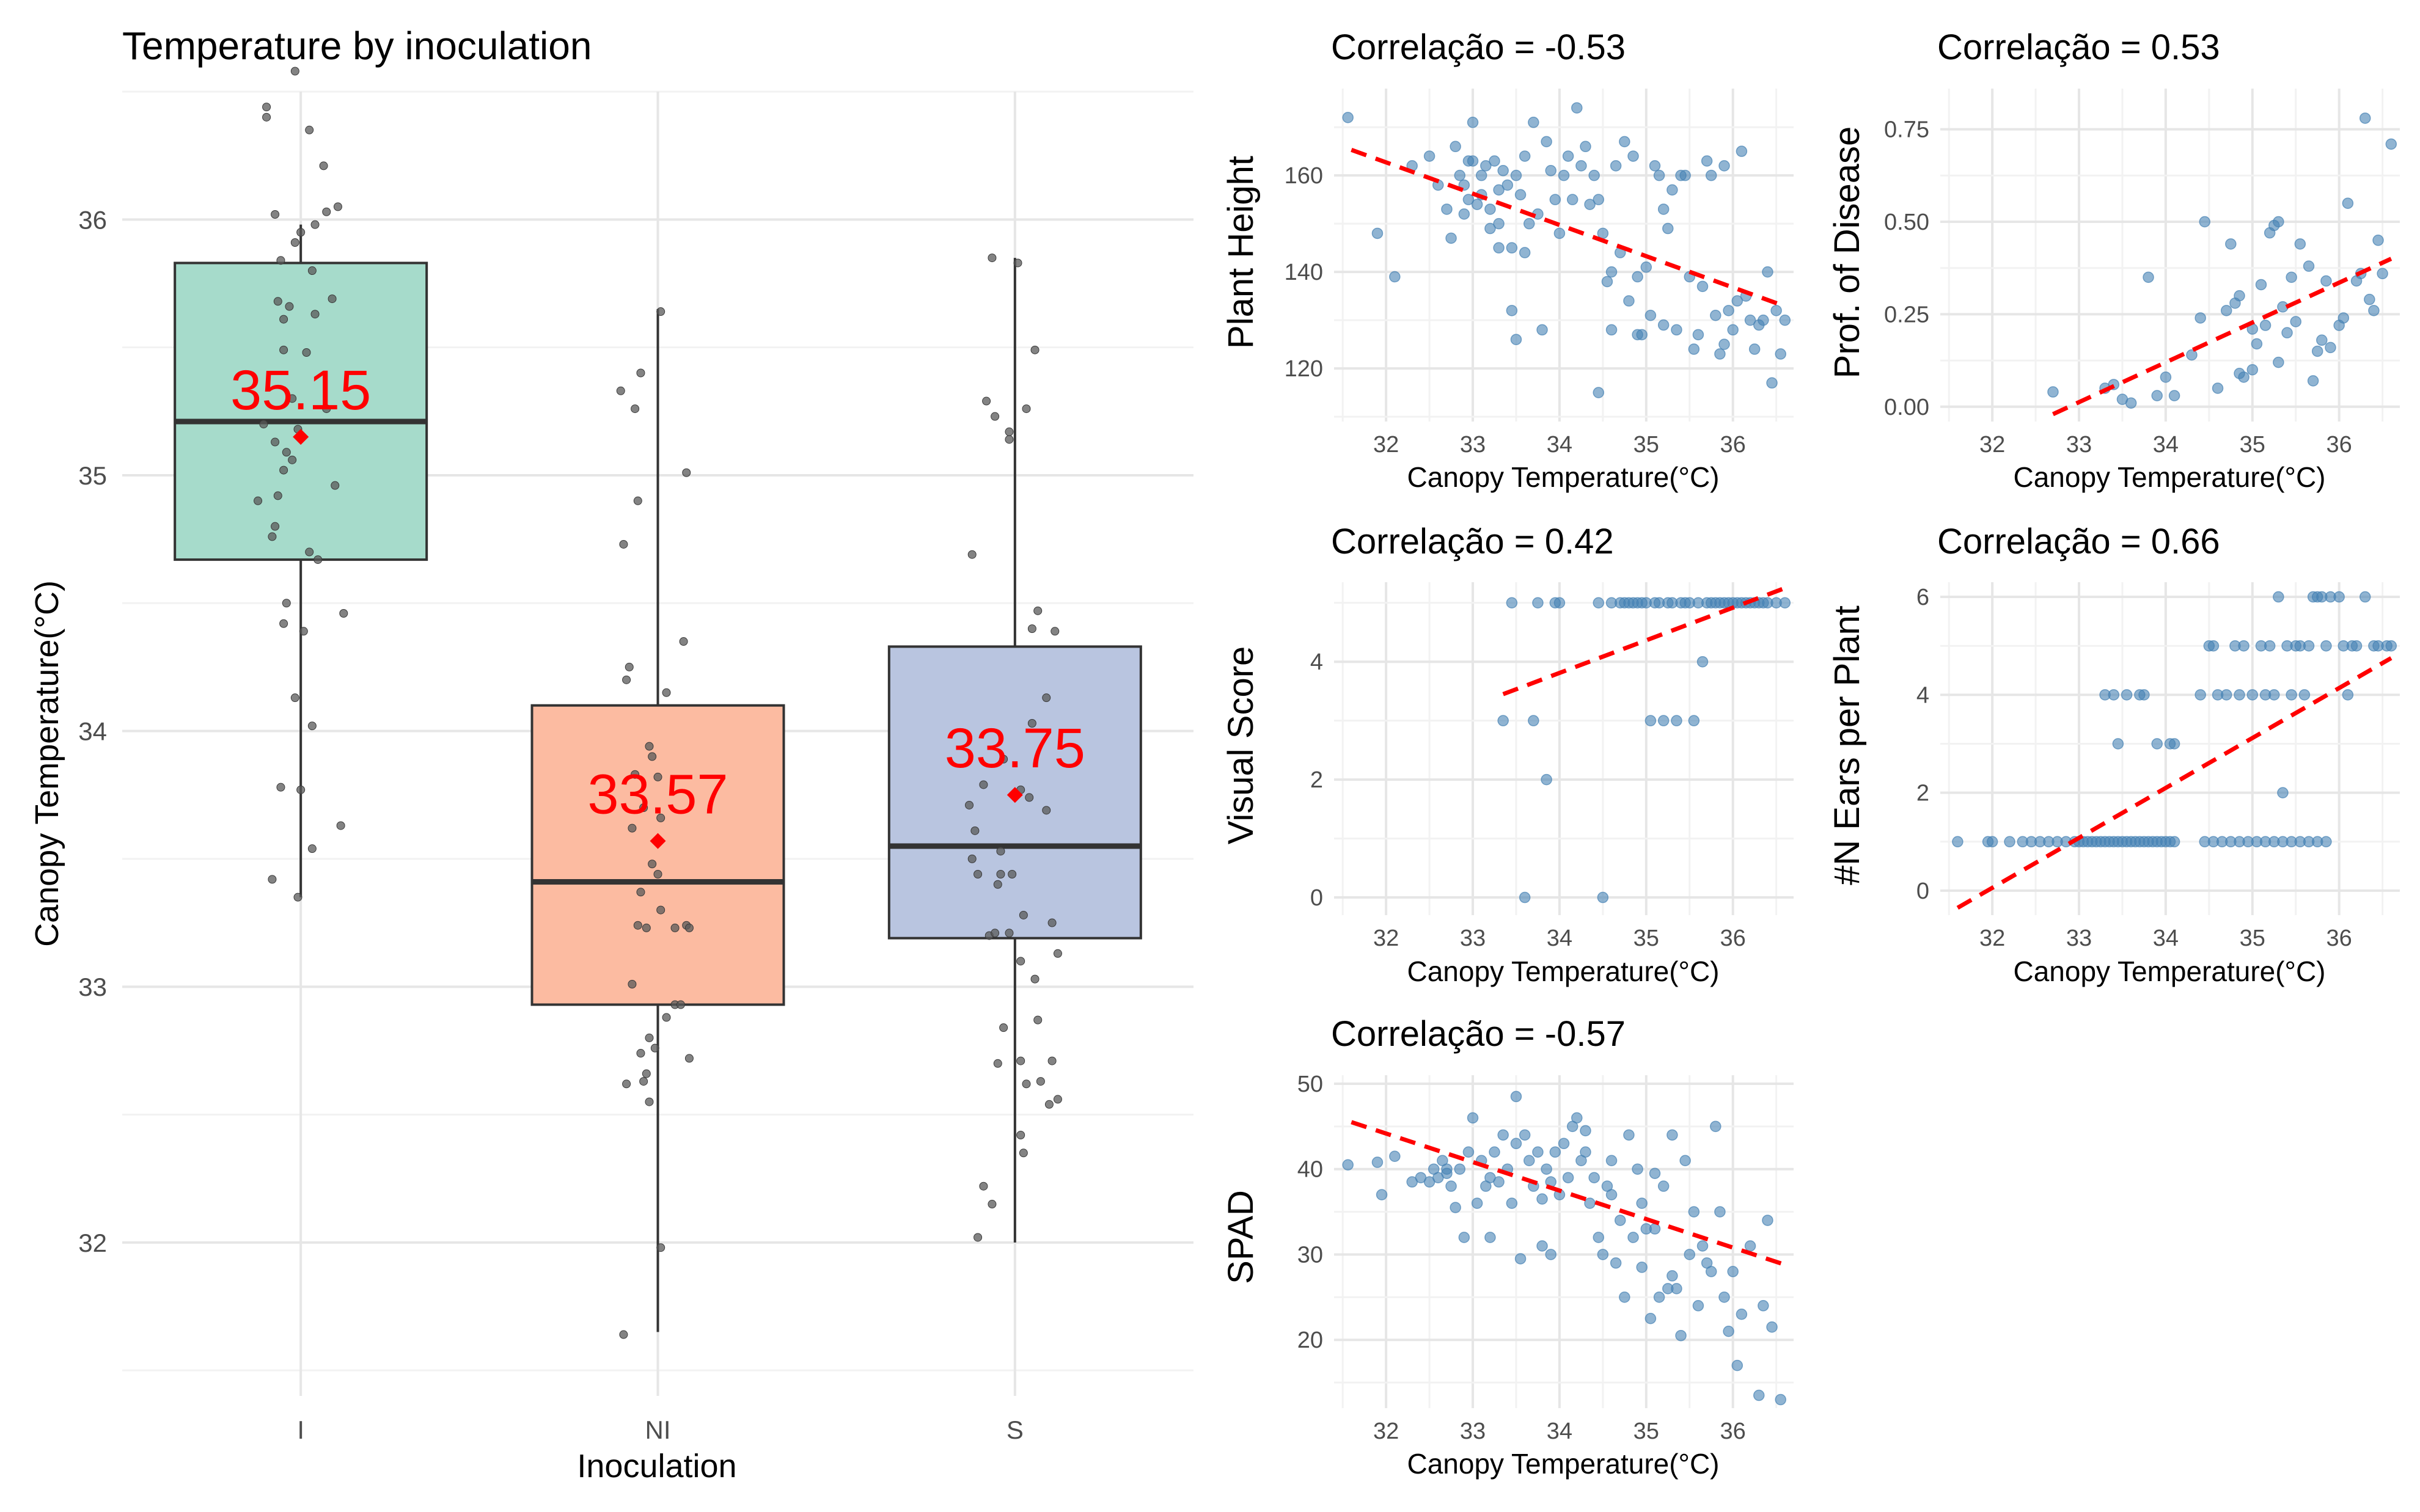 The image size is (2420, 1512). I want to click on trend-line, so click(2222, 337).